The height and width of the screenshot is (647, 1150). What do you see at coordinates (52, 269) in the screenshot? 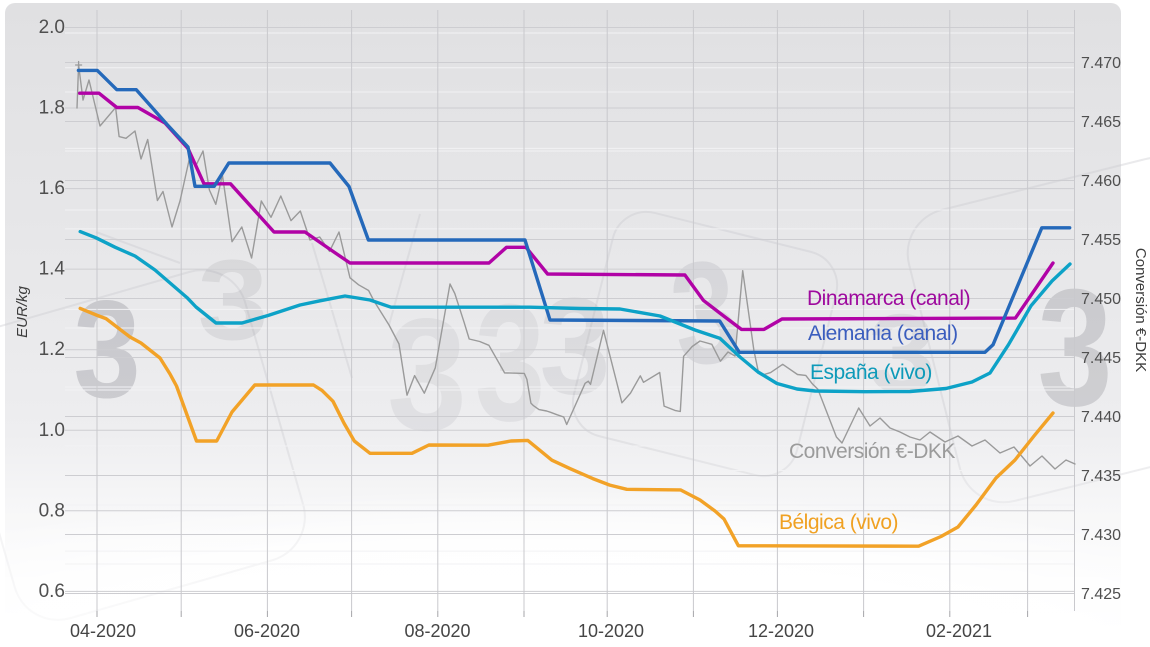
I see `svg-text: 1.4` at bounding box center [52, 269].